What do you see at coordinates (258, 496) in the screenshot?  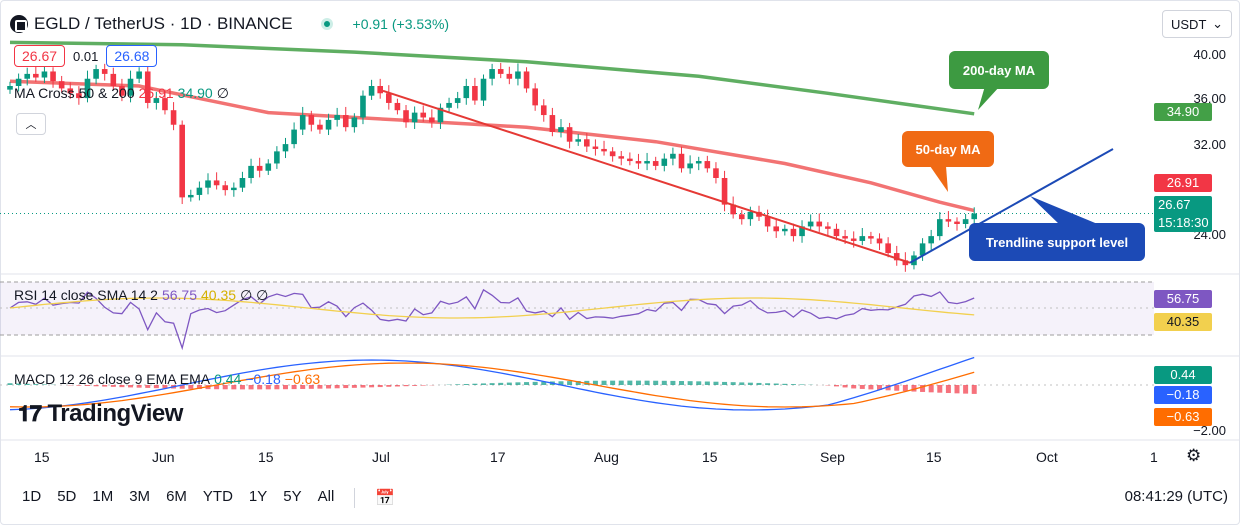 I see `timeframe-1y: 1Y` at bounding box center [258, 496].